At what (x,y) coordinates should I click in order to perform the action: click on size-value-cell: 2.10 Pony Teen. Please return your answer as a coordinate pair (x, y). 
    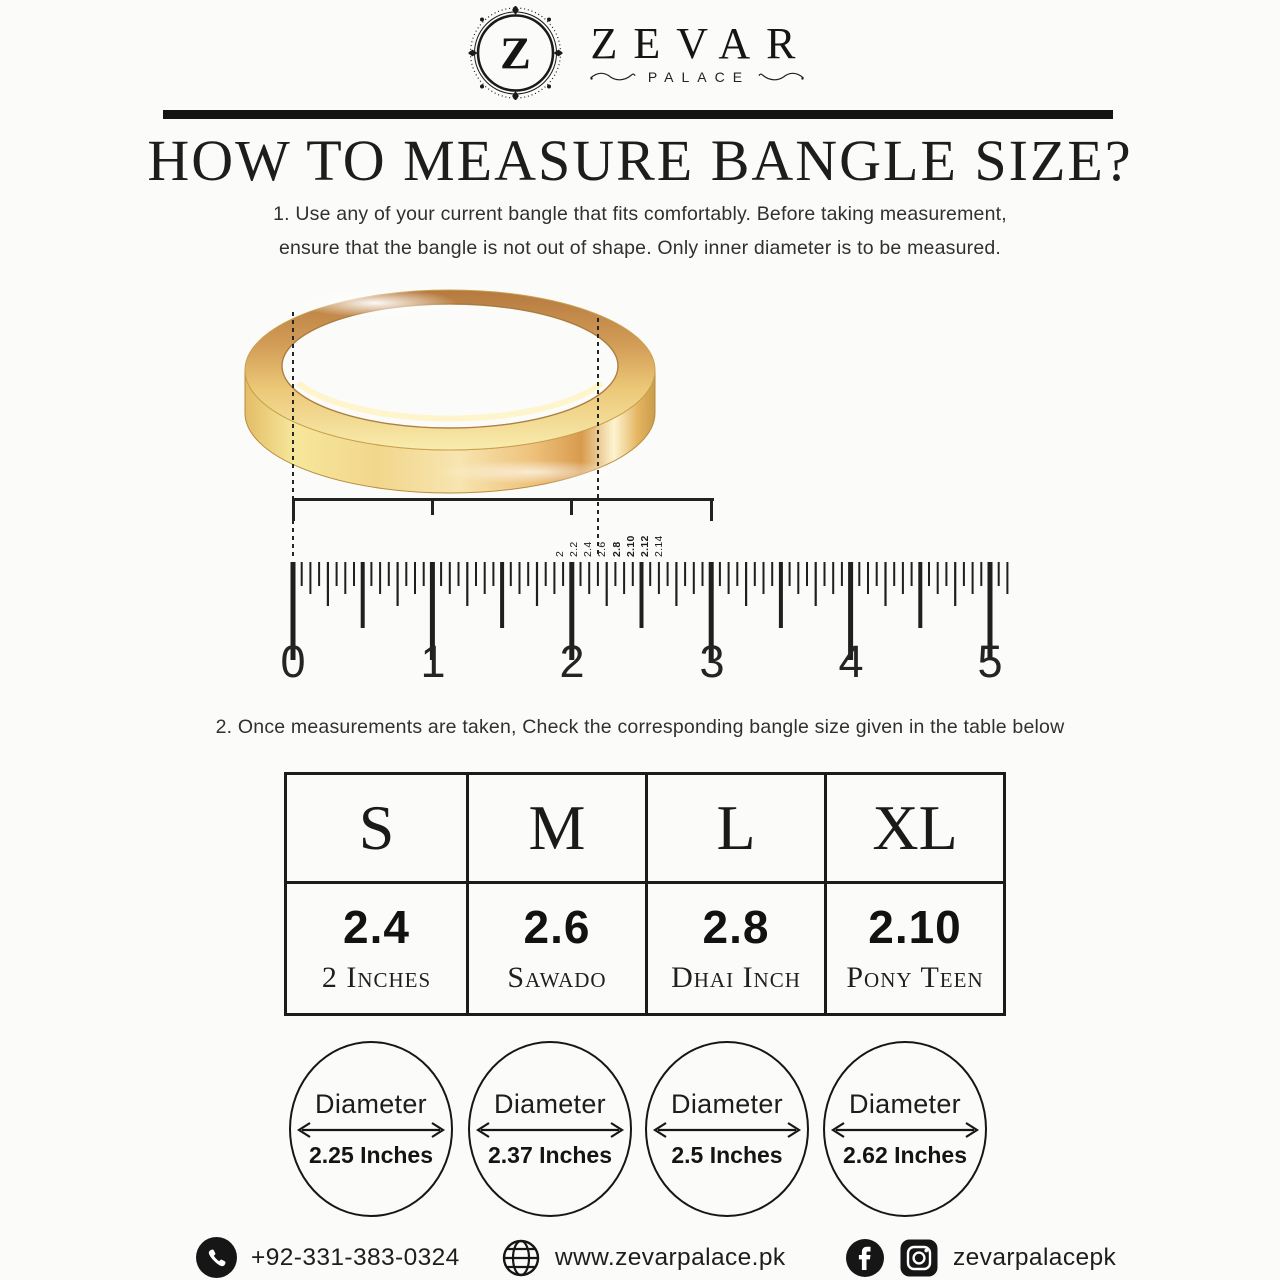
    Looking at the image, I should click on (913, 947).